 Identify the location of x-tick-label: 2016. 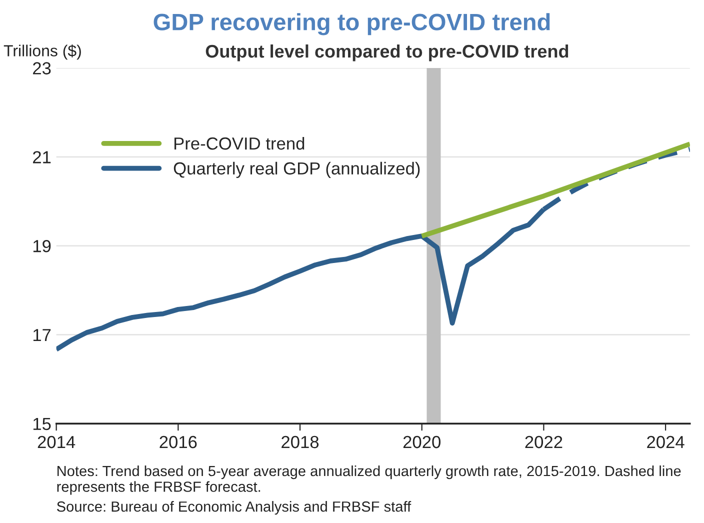
(178, 442).